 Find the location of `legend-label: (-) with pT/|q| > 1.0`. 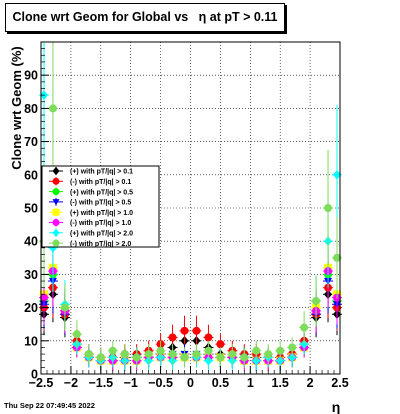

legend-label: (-) with pT/|q| > 1.0 is located at coordinates (100, 223).